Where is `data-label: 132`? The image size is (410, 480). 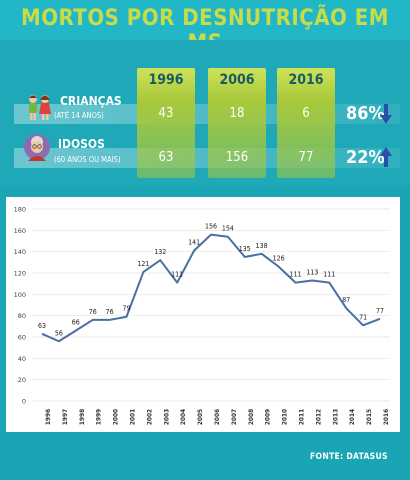
data-label: 132 is located at coordinates (160, 252).